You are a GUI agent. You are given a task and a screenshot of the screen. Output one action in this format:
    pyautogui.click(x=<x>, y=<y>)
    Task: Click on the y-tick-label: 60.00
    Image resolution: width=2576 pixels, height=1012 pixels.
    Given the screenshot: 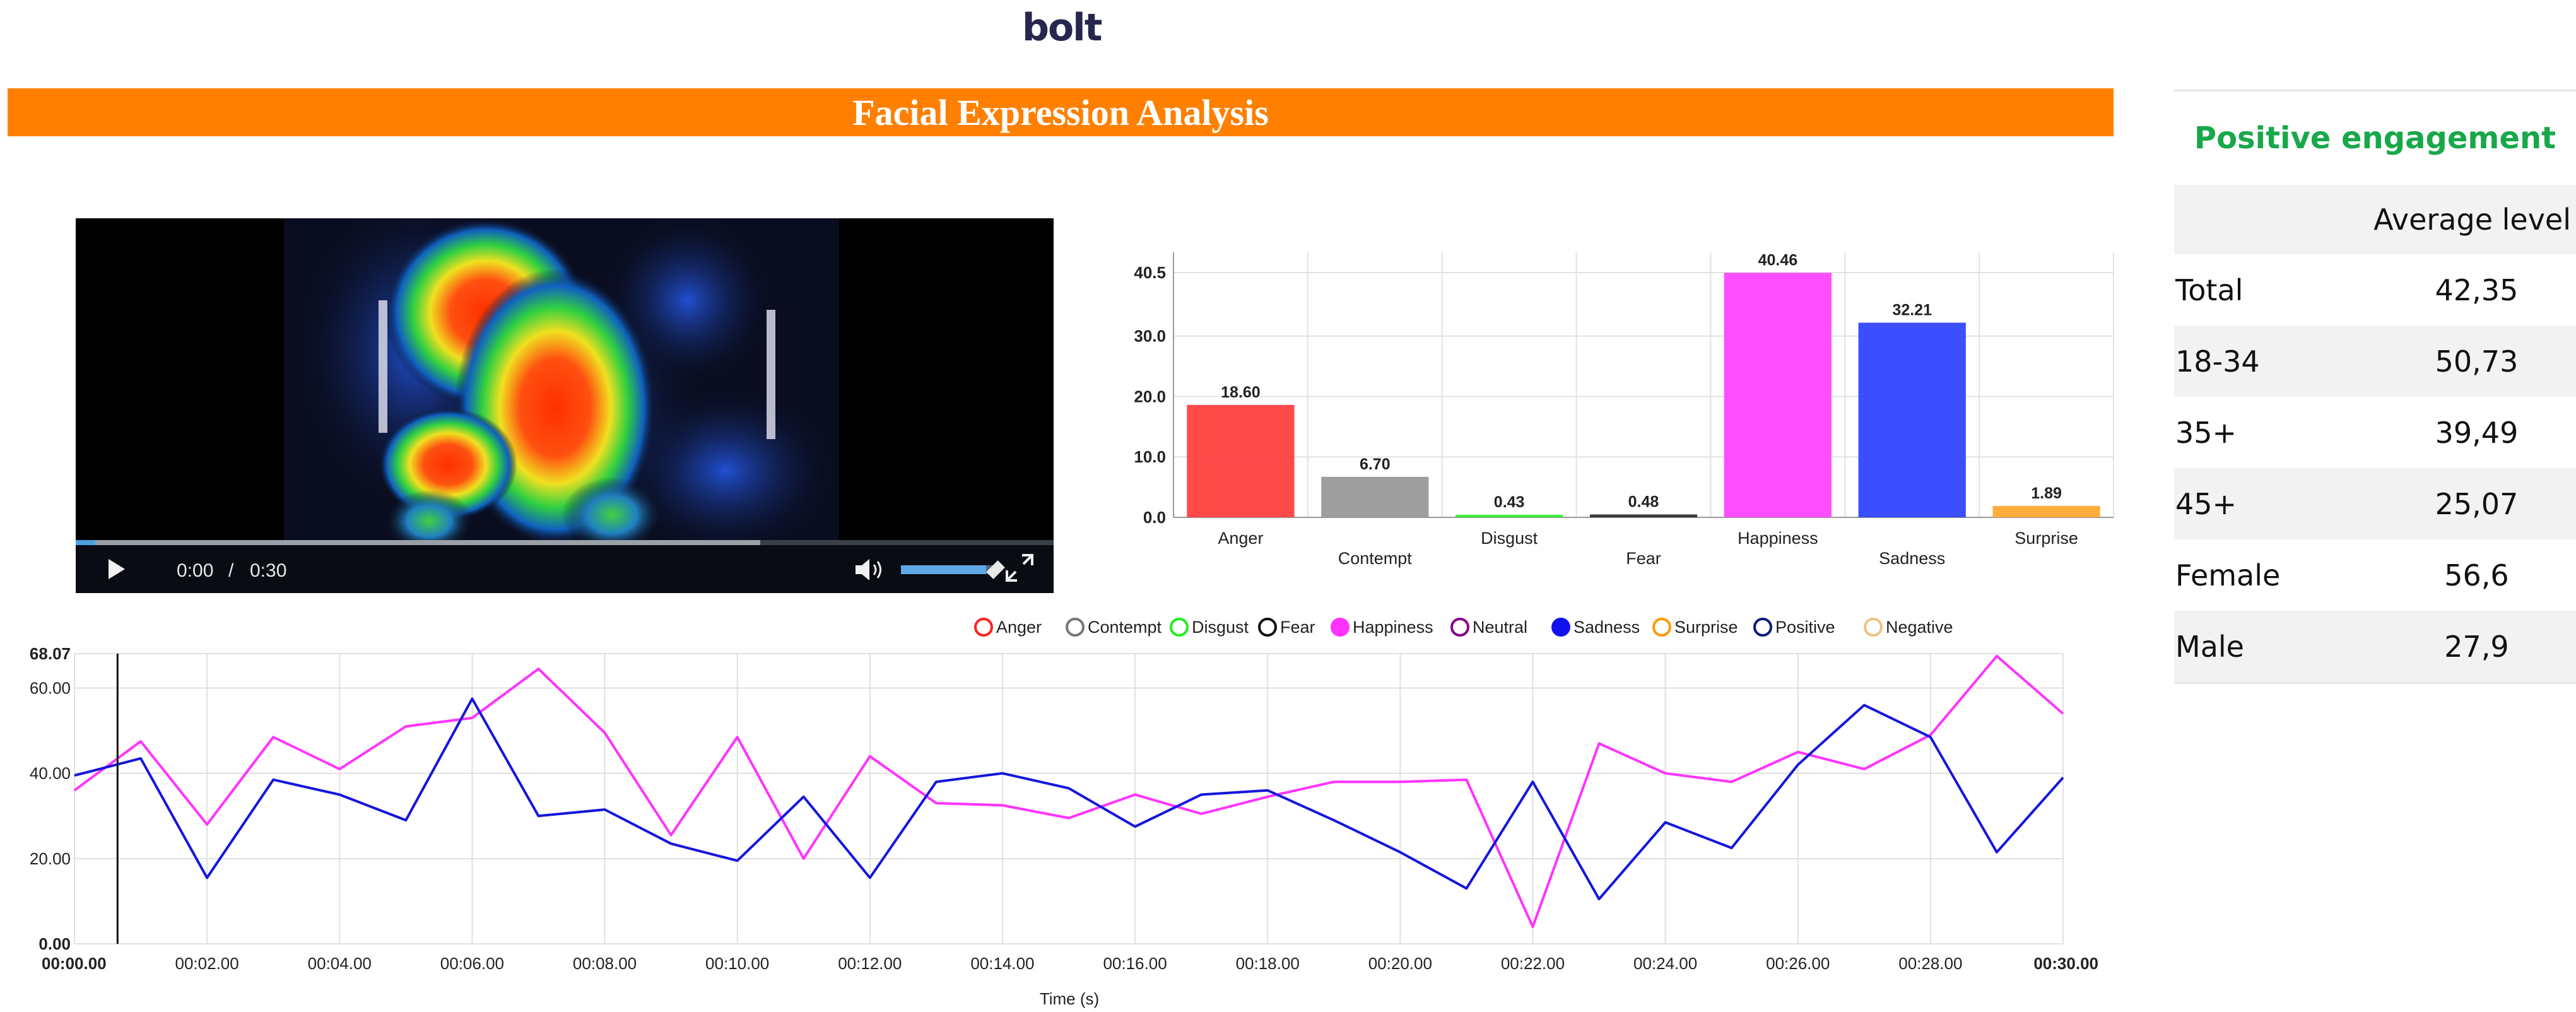 What is the action you would take?
    pyautogui.click(x=50, y=689)
    